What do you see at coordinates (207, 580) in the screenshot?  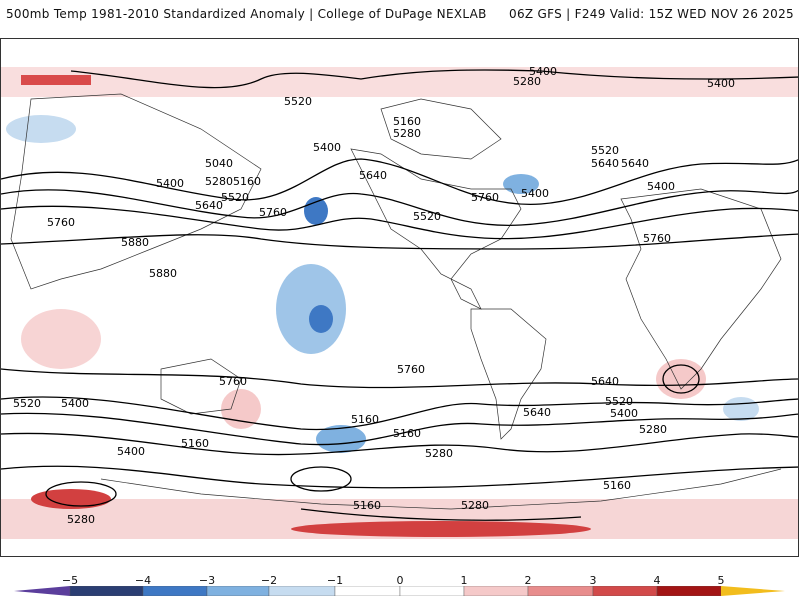 I see `colorbar-tick: −3` at bounding box center [207, 580].